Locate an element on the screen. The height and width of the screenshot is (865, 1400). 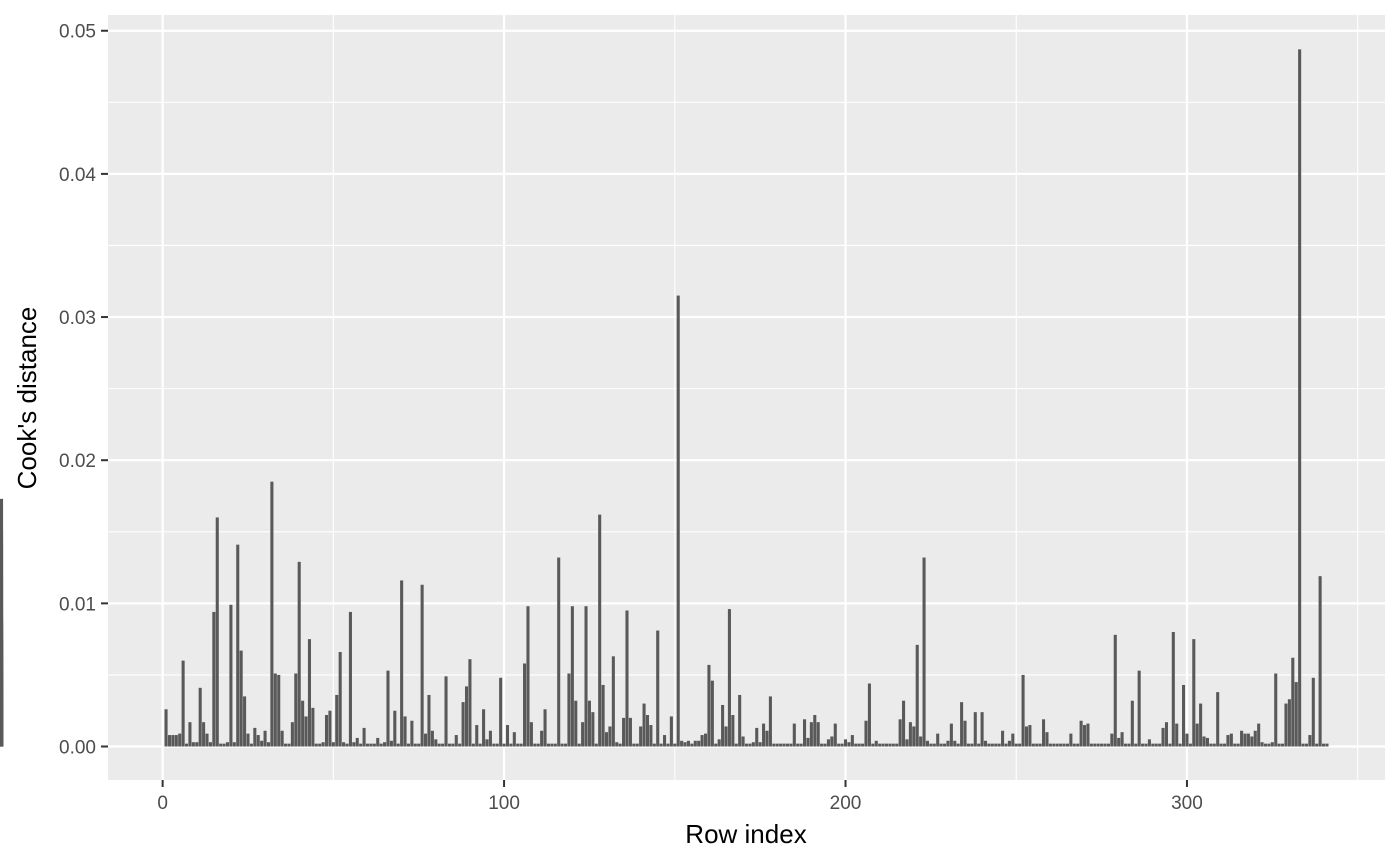
y-tick-label: 0.02 is located at coordinates (77, 461).